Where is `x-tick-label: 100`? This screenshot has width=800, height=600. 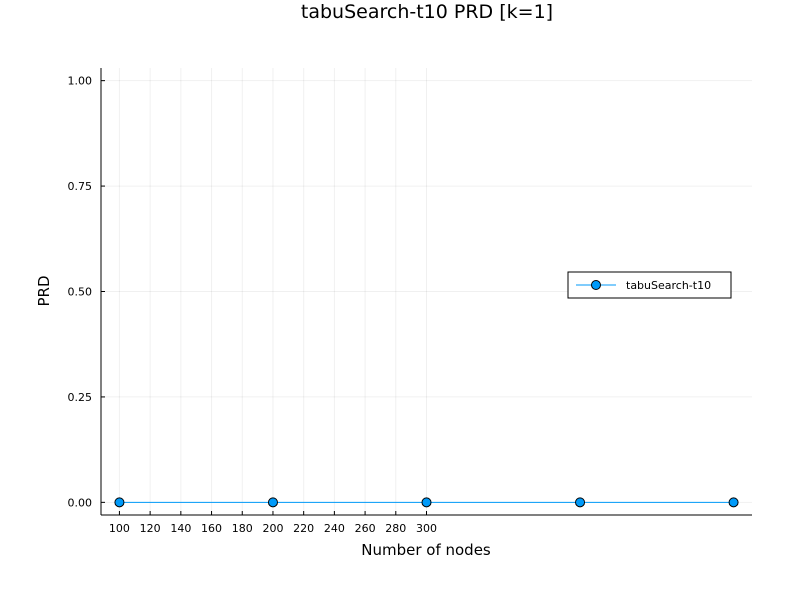
x-tick-label: 100 is located at coordinates (119, 528).